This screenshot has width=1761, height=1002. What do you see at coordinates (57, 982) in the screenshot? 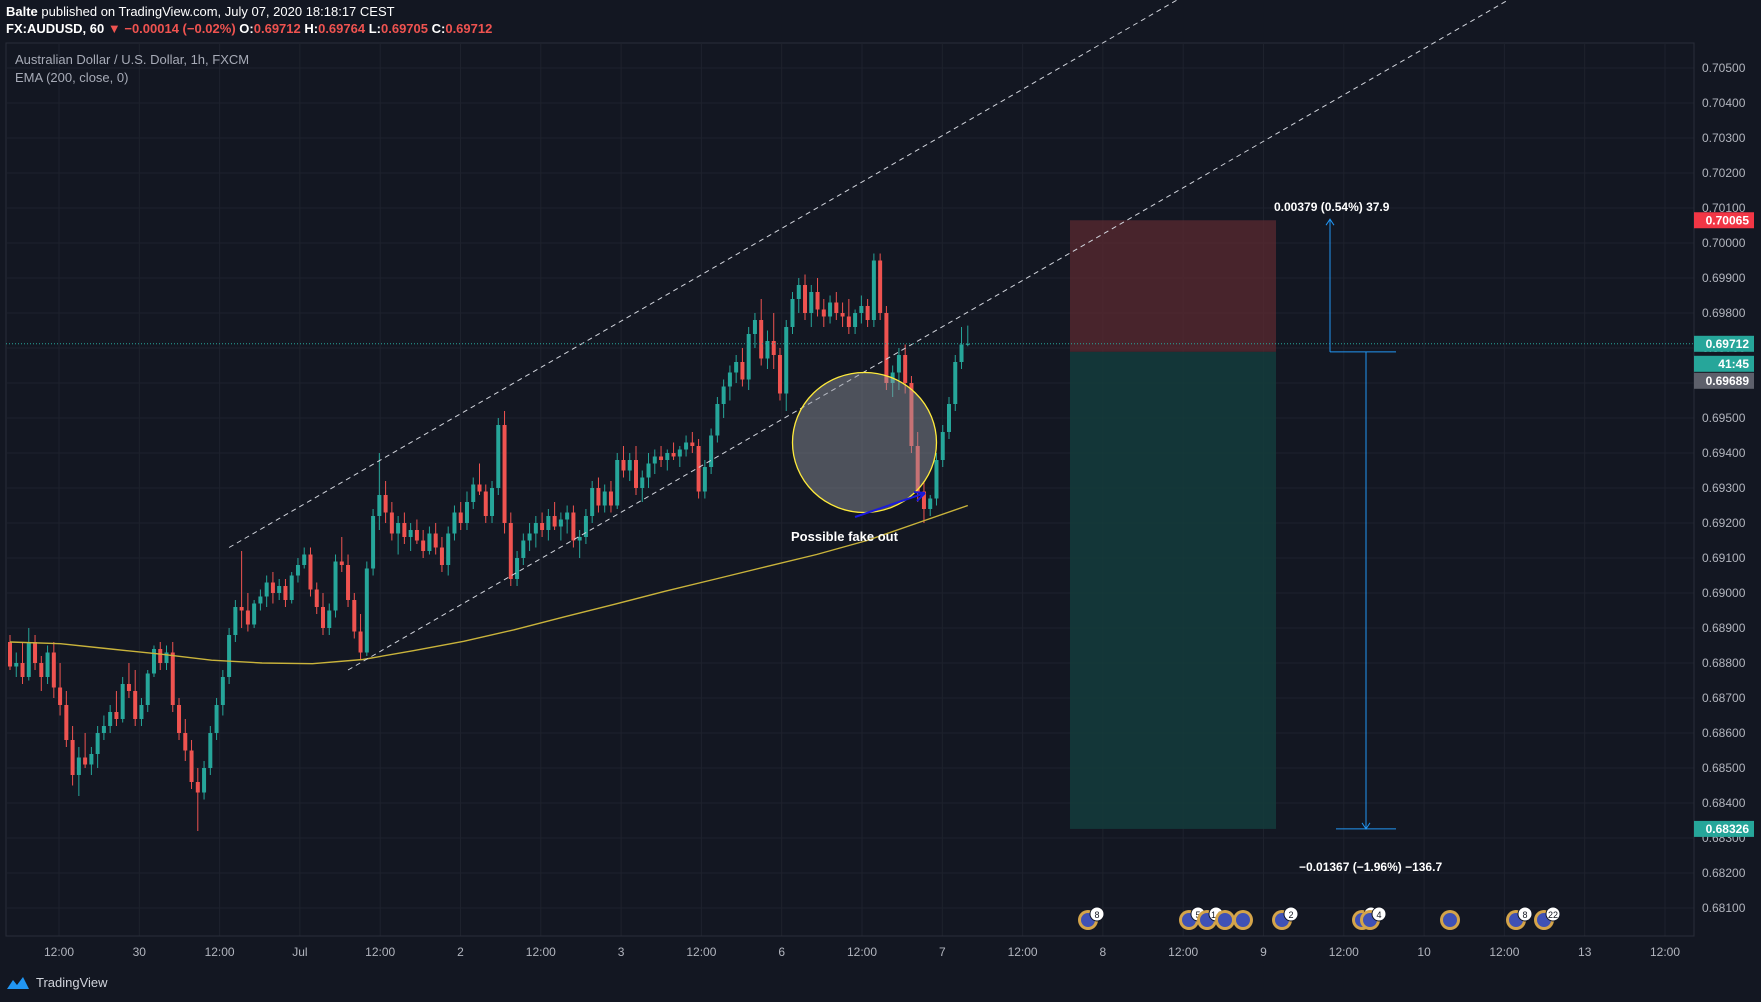
I see `footer-brand: TradingView` at bounding box center [57, 982].